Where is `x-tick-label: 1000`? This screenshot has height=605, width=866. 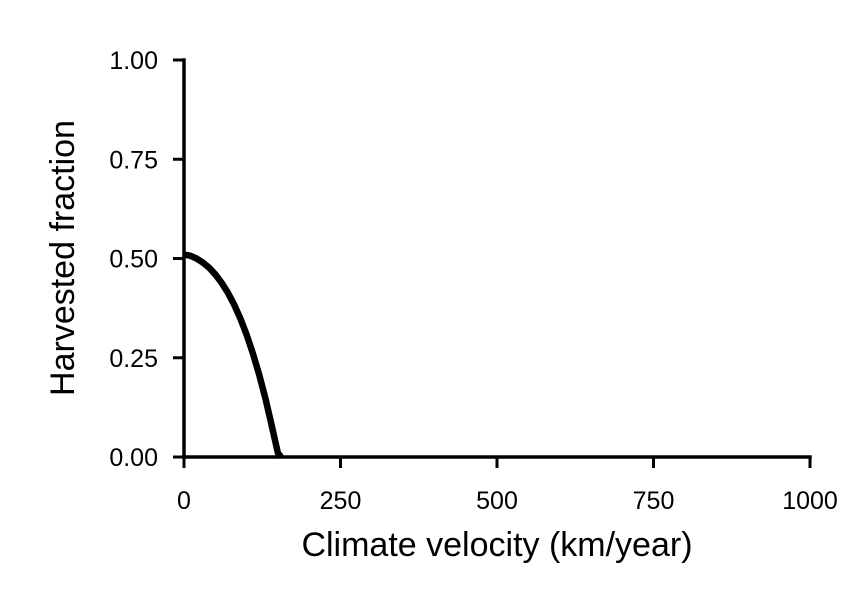 x-tick-label: 1000 is located at coordinates (810, 501).